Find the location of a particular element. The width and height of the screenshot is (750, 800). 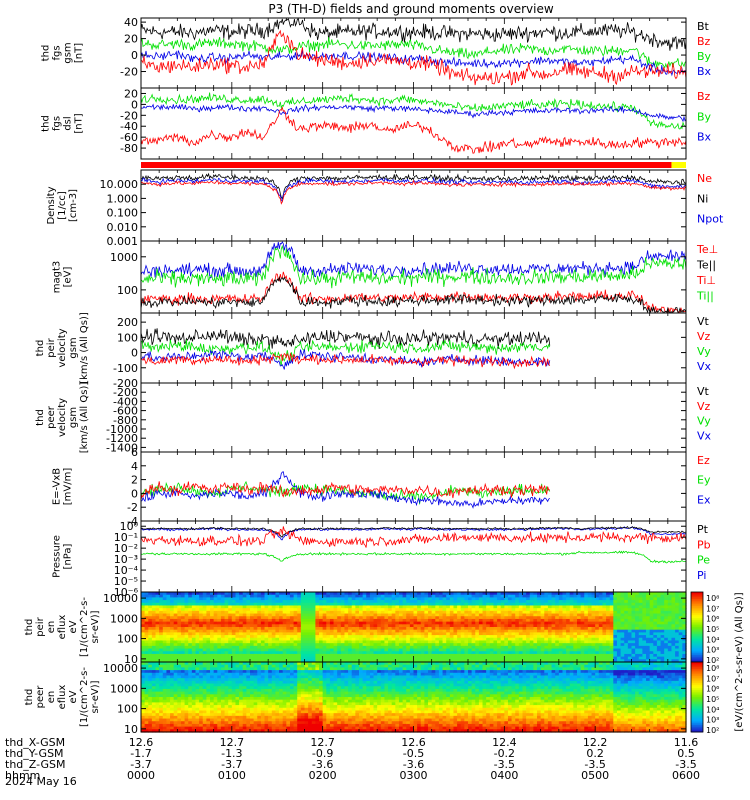

series-Bx is located at coordinates (413, 63).